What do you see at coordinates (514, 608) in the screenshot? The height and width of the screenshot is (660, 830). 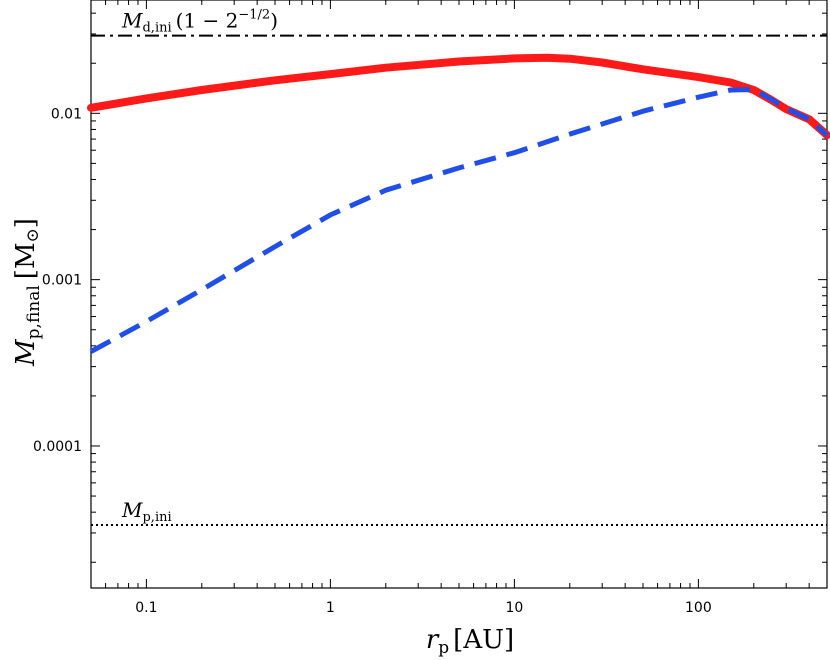 I see `x-tick-label: 10` at bounding box center [514, 608].